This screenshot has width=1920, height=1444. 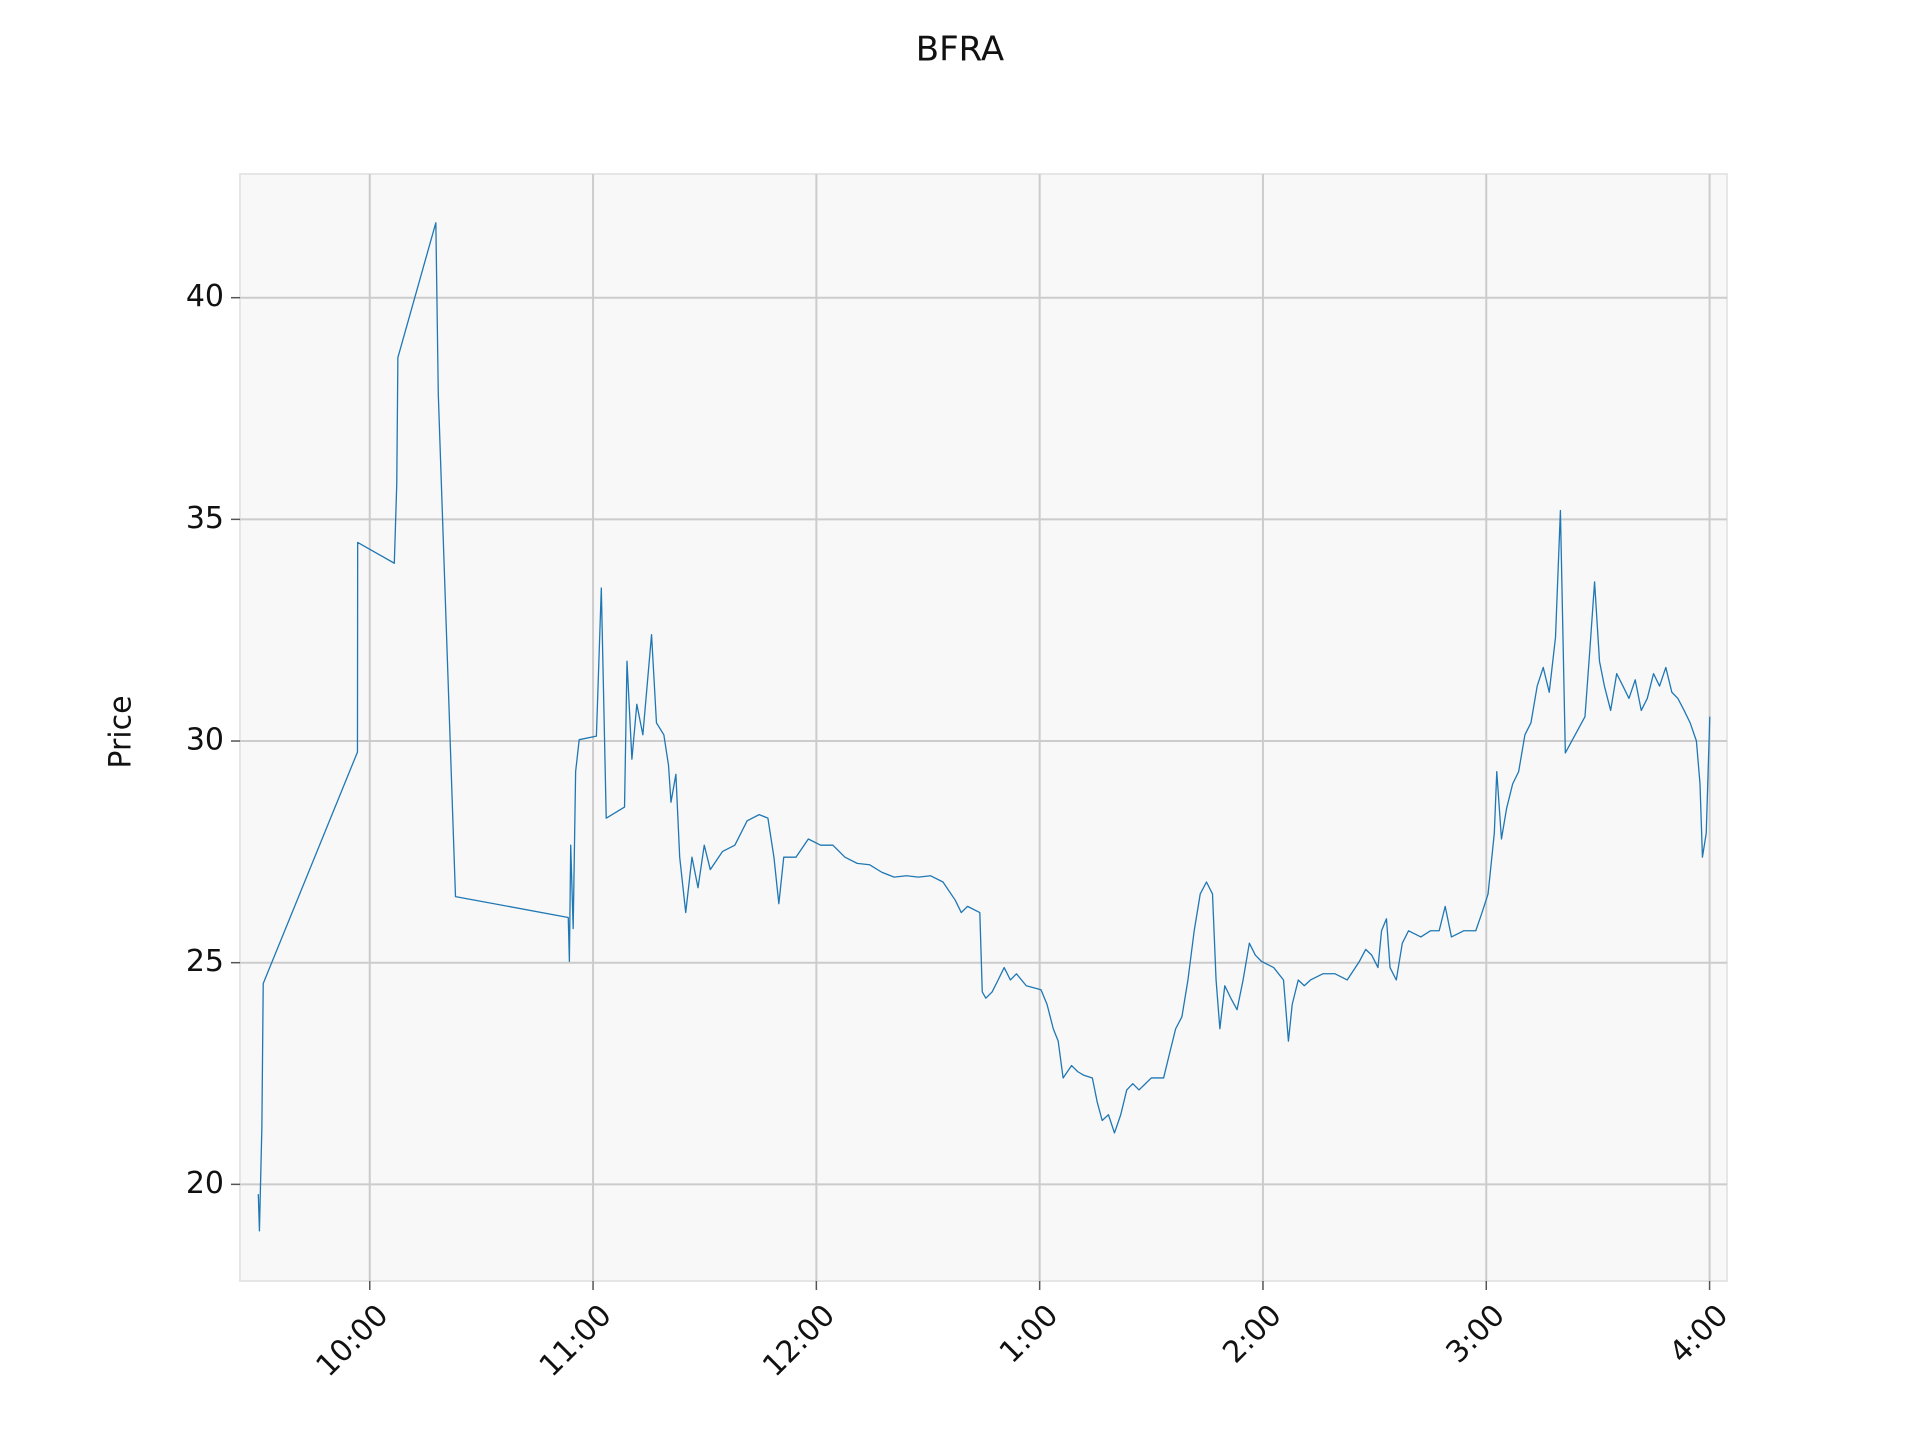 What do you see at coordinates (1476, 1334) in the screenshot?
I see `x-tick-label: 3:00` at bounding box center [1476, 1334].